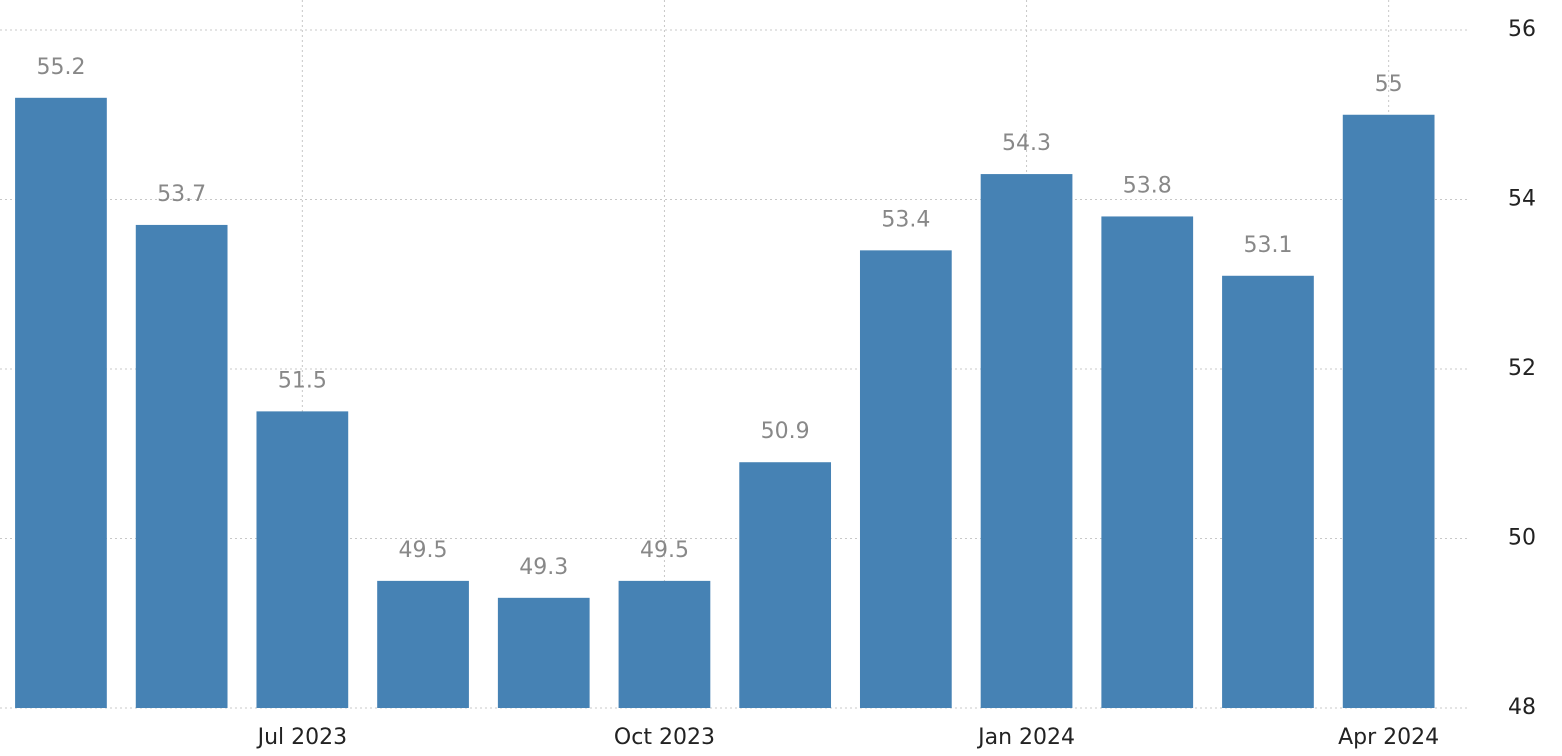 The height and width of the screenshot is (756, 1562). What do you see at coordinates (1388, 737) in the screenshot?
I see `x-tick-label: Apr 2024` at bounding box center [1388, 737].